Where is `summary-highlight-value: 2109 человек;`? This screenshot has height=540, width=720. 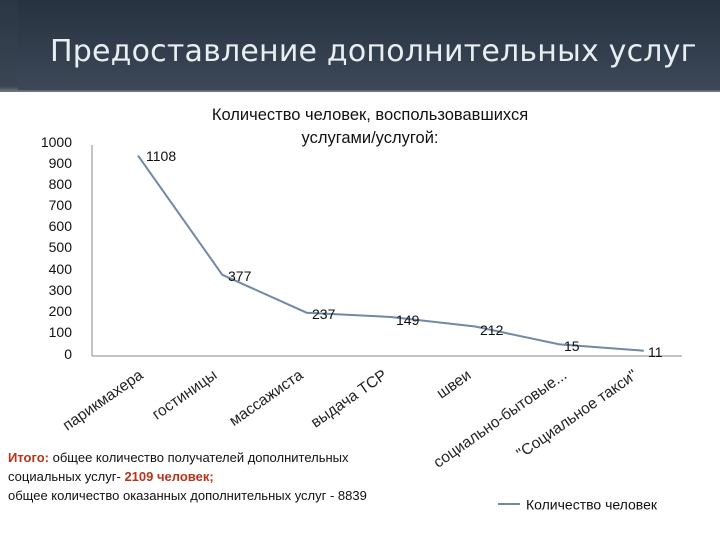 summary-highlight-value: 2109 человек; is located at coordinates (169, 476).